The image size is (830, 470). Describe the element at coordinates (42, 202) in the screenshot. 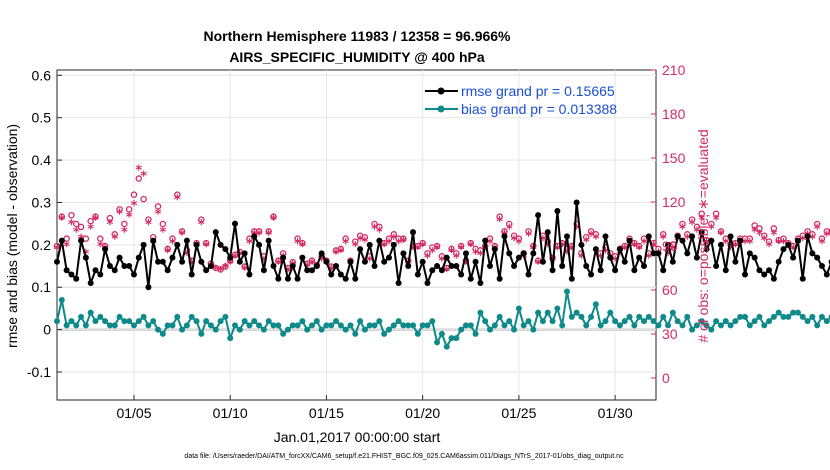

I see `left-tick-label: 0.3` at that location.